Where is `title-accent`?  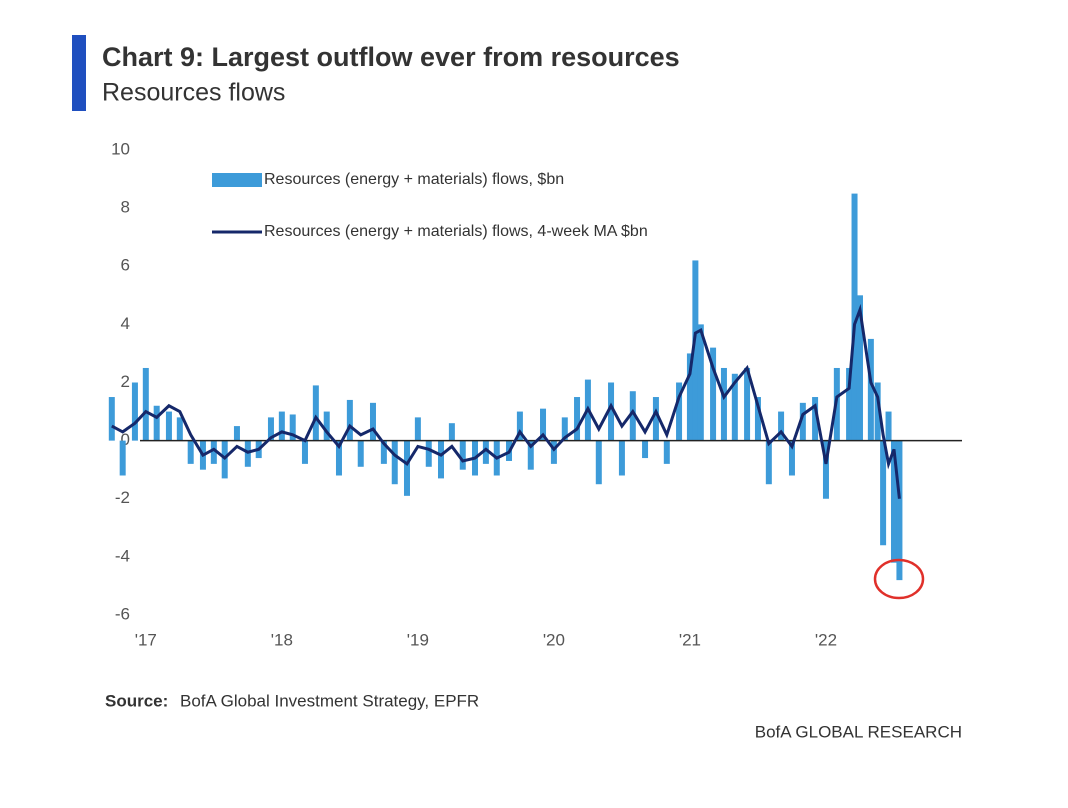 title-accent is located at coordinates (79, 73).